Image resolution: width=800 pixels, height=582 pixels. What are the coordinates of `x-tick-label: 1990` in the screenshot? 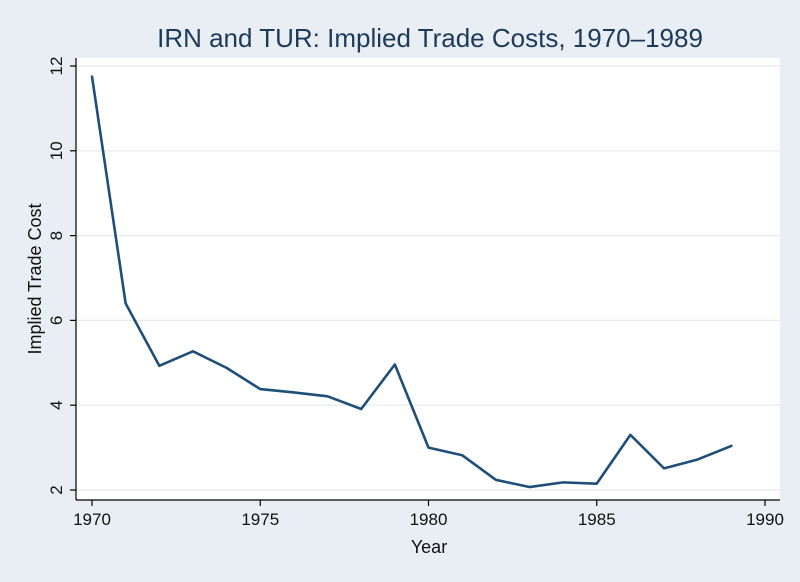 It's located at (765, 519).